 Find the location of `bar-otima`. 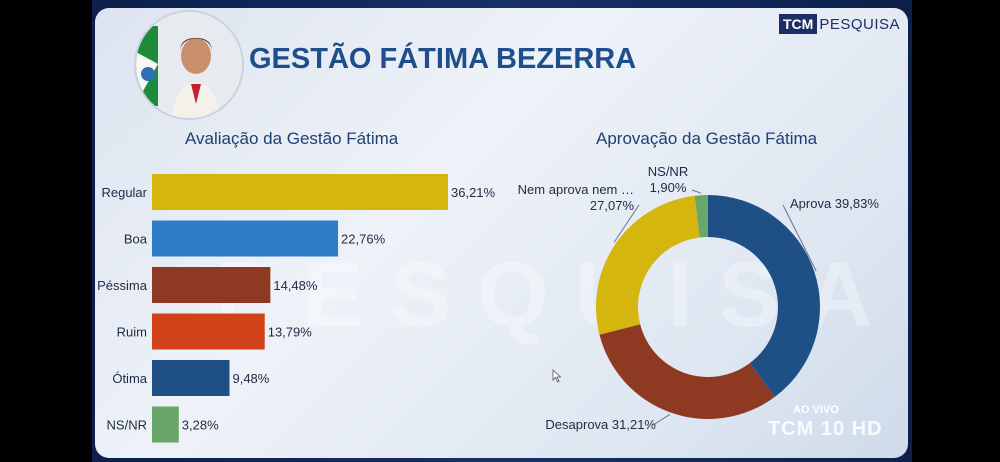

bar-otima is located at coordinates (191, 378).